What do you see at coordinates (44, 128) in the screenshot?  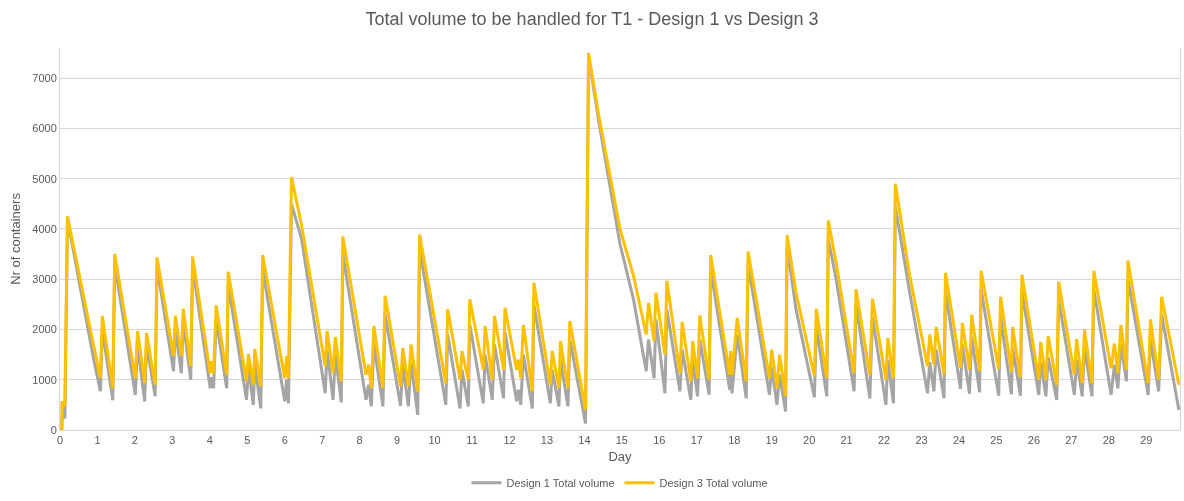 I see `y-tick-label: 6000` at bounding box center [44, 128].